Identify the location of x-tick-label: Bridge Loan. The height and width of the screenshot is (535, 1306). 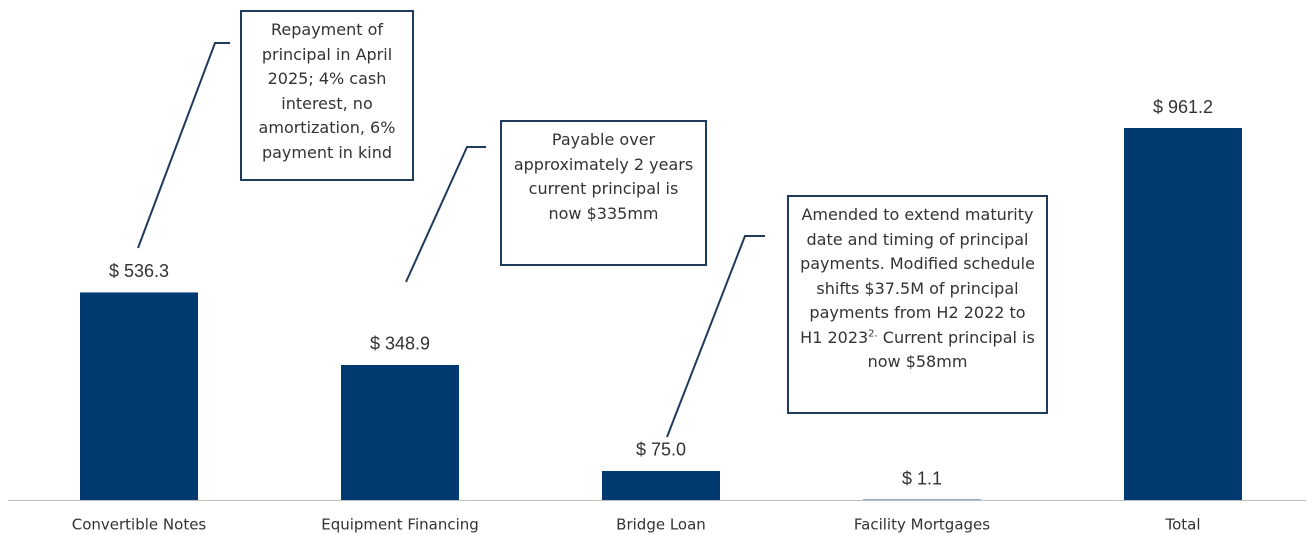
(661, 525).